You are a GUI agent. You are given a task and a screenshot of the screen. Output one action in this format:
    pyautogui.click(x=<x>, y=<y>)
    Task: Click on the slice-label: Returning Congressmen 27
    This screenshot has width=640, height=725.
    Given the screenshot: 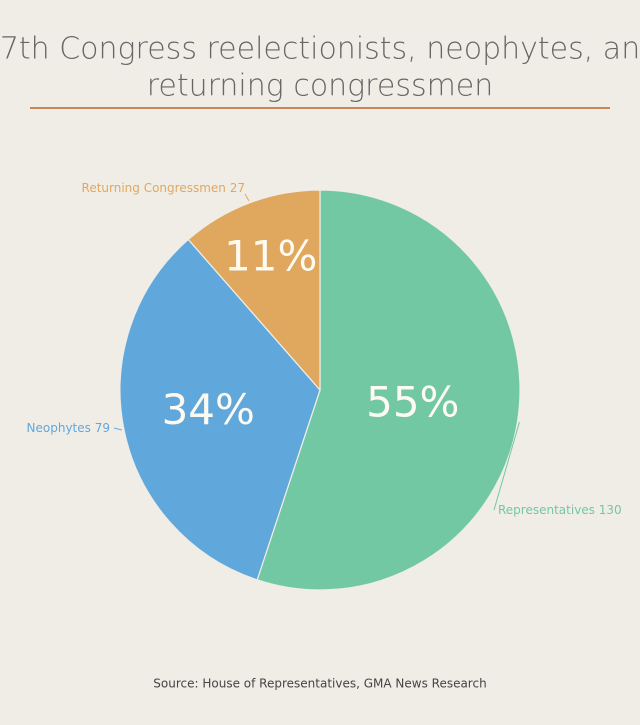 What is the action you would take?
    pyautogui.click(x=163, y=188)
    